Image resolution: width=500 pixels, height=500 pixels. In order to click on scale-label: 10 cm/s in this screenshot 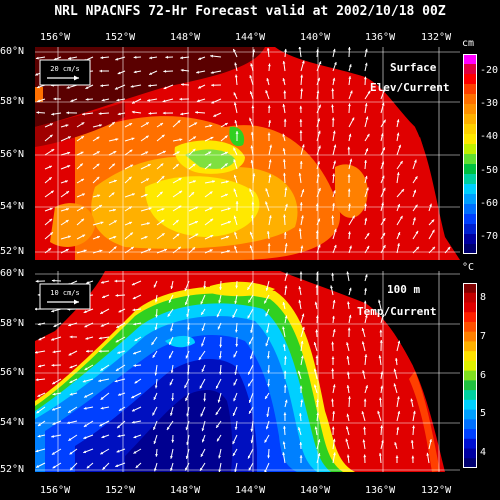, I will do `click(65, 293)`.